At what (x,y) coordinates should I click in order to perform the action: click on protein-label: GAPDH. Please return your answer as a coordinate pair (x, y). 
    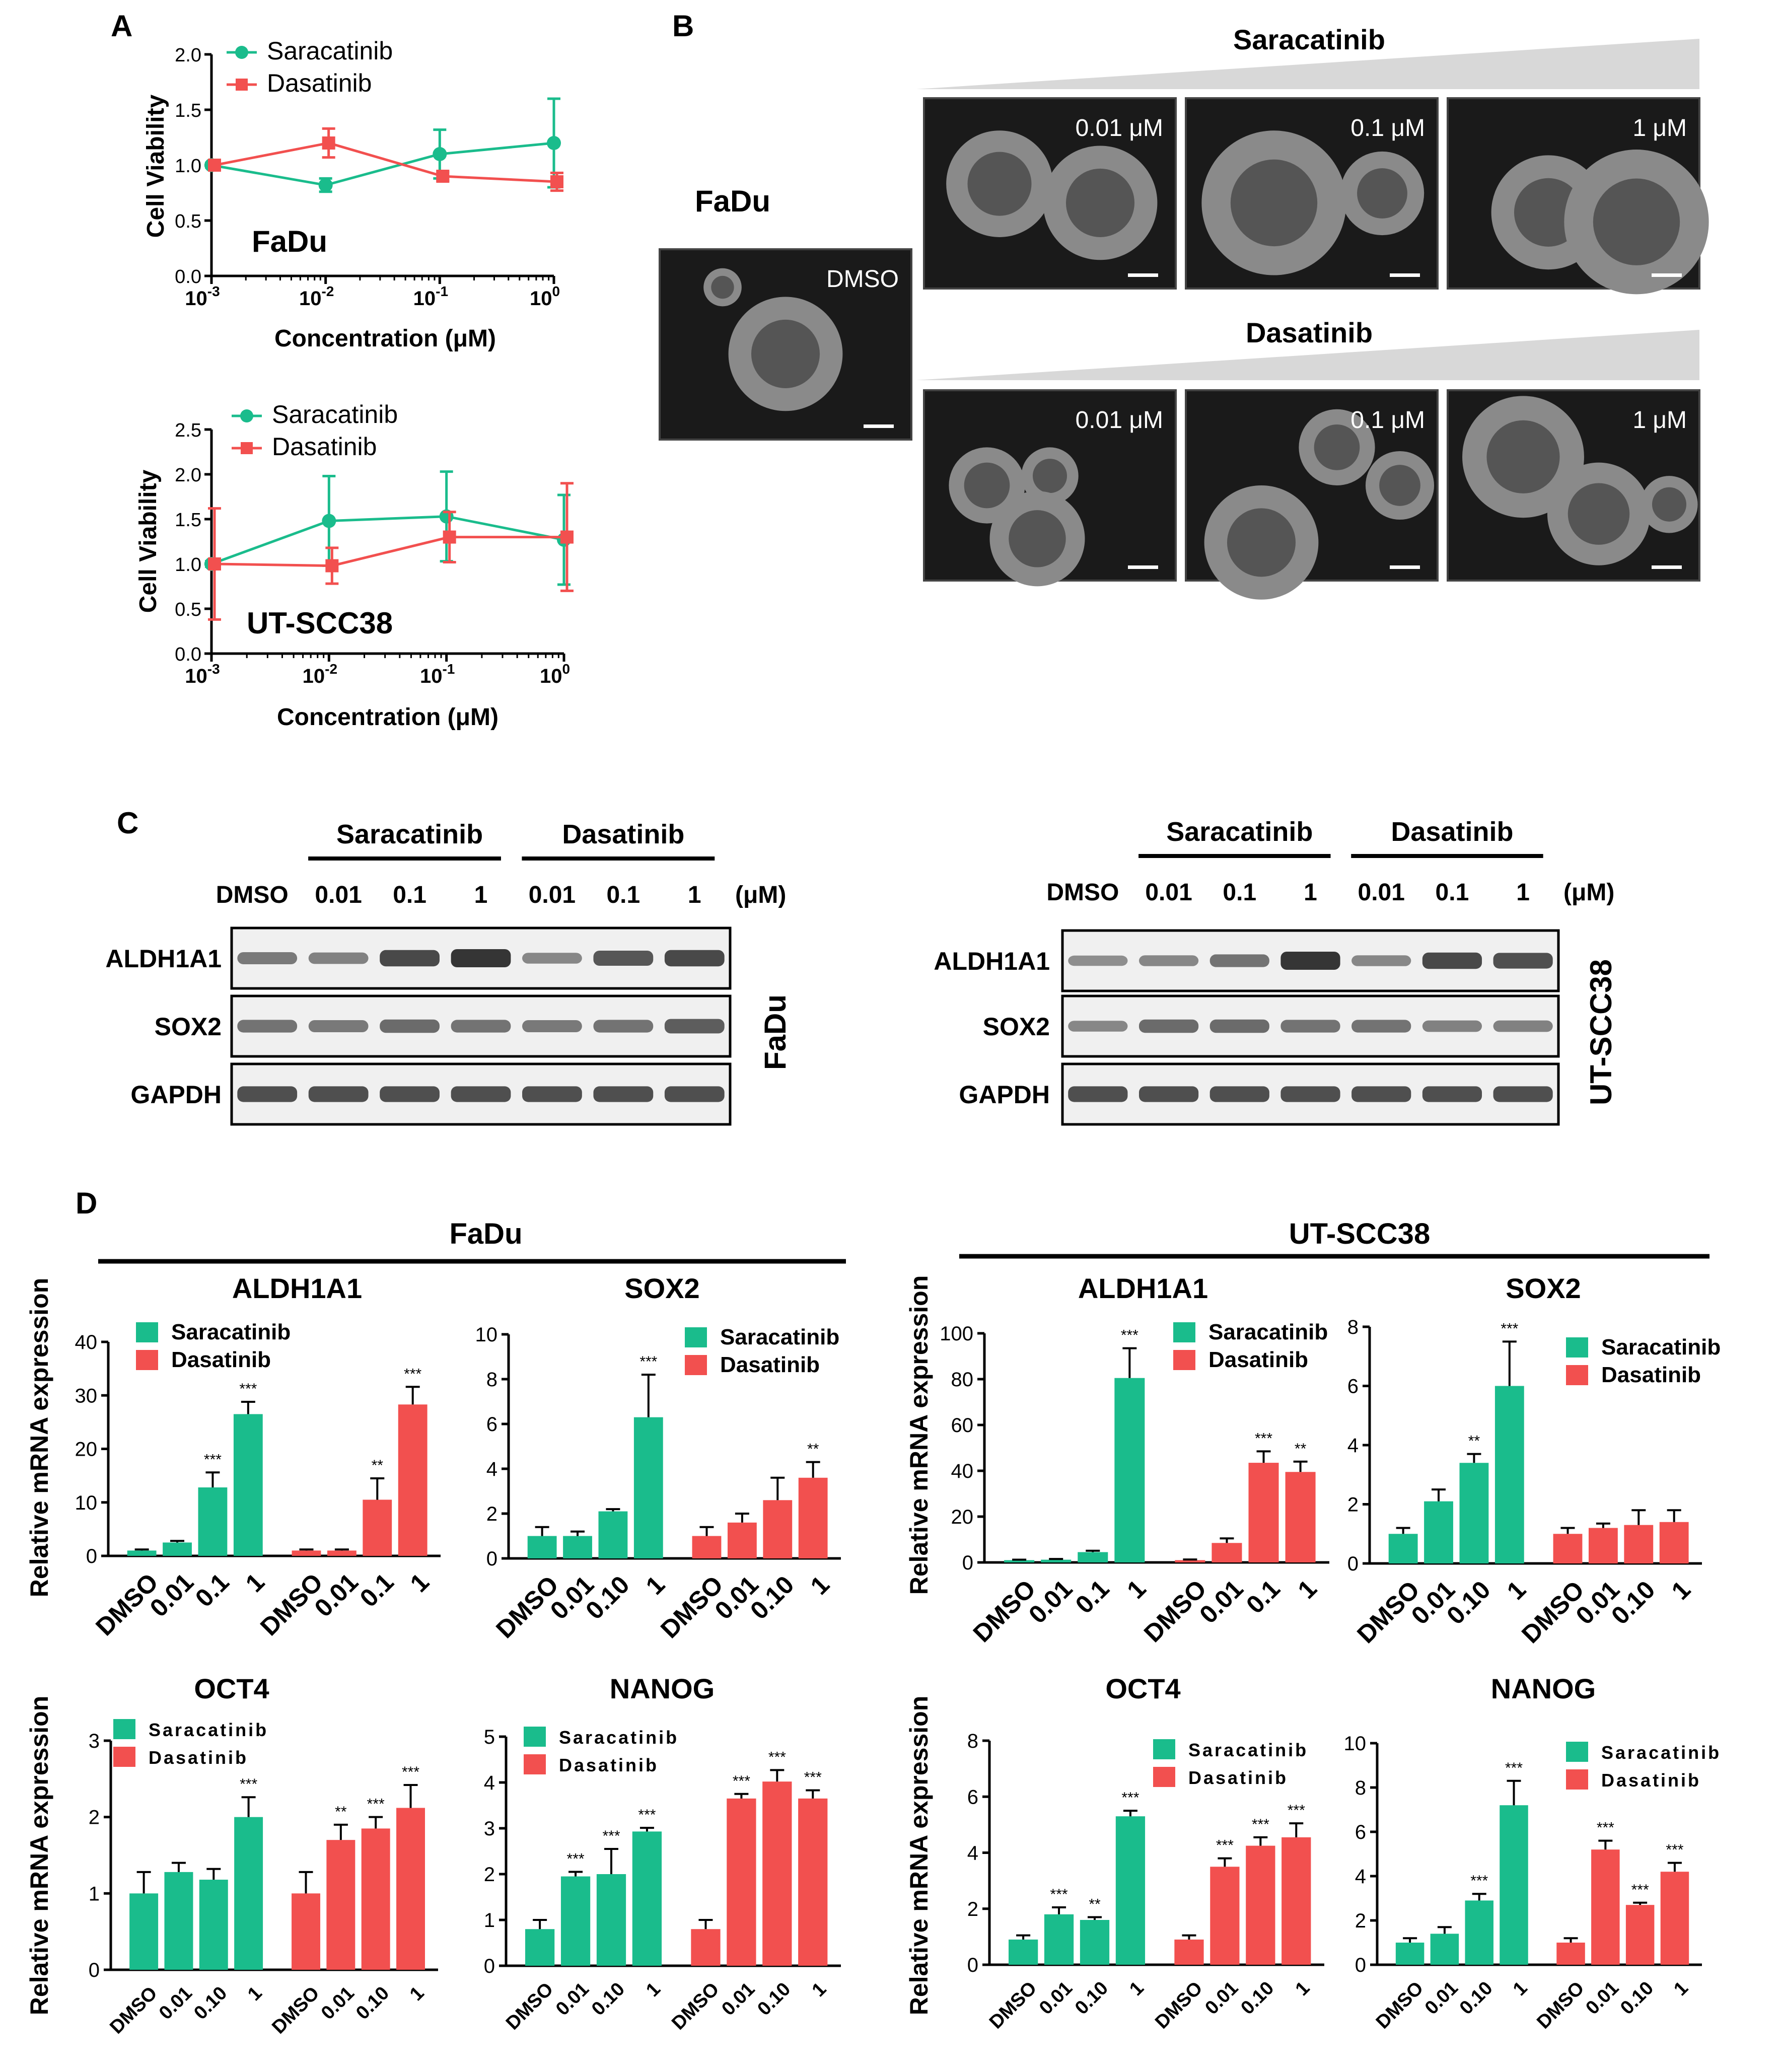
    Looking at the image, I should click on (176, 1095).